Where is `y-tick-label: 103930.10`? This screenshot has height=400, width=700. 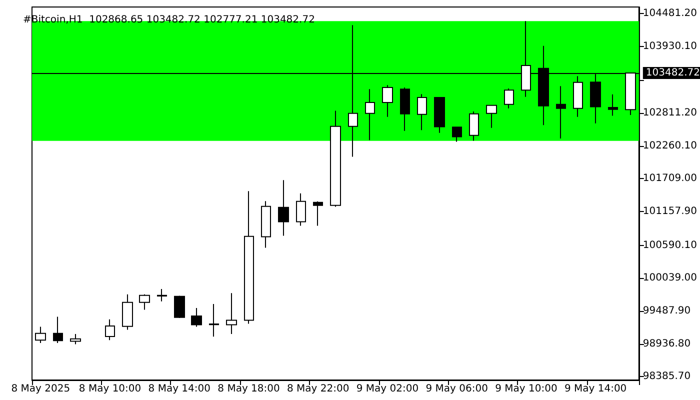 y-tick-label: 103930.10 is located at coordinates (669, 46).